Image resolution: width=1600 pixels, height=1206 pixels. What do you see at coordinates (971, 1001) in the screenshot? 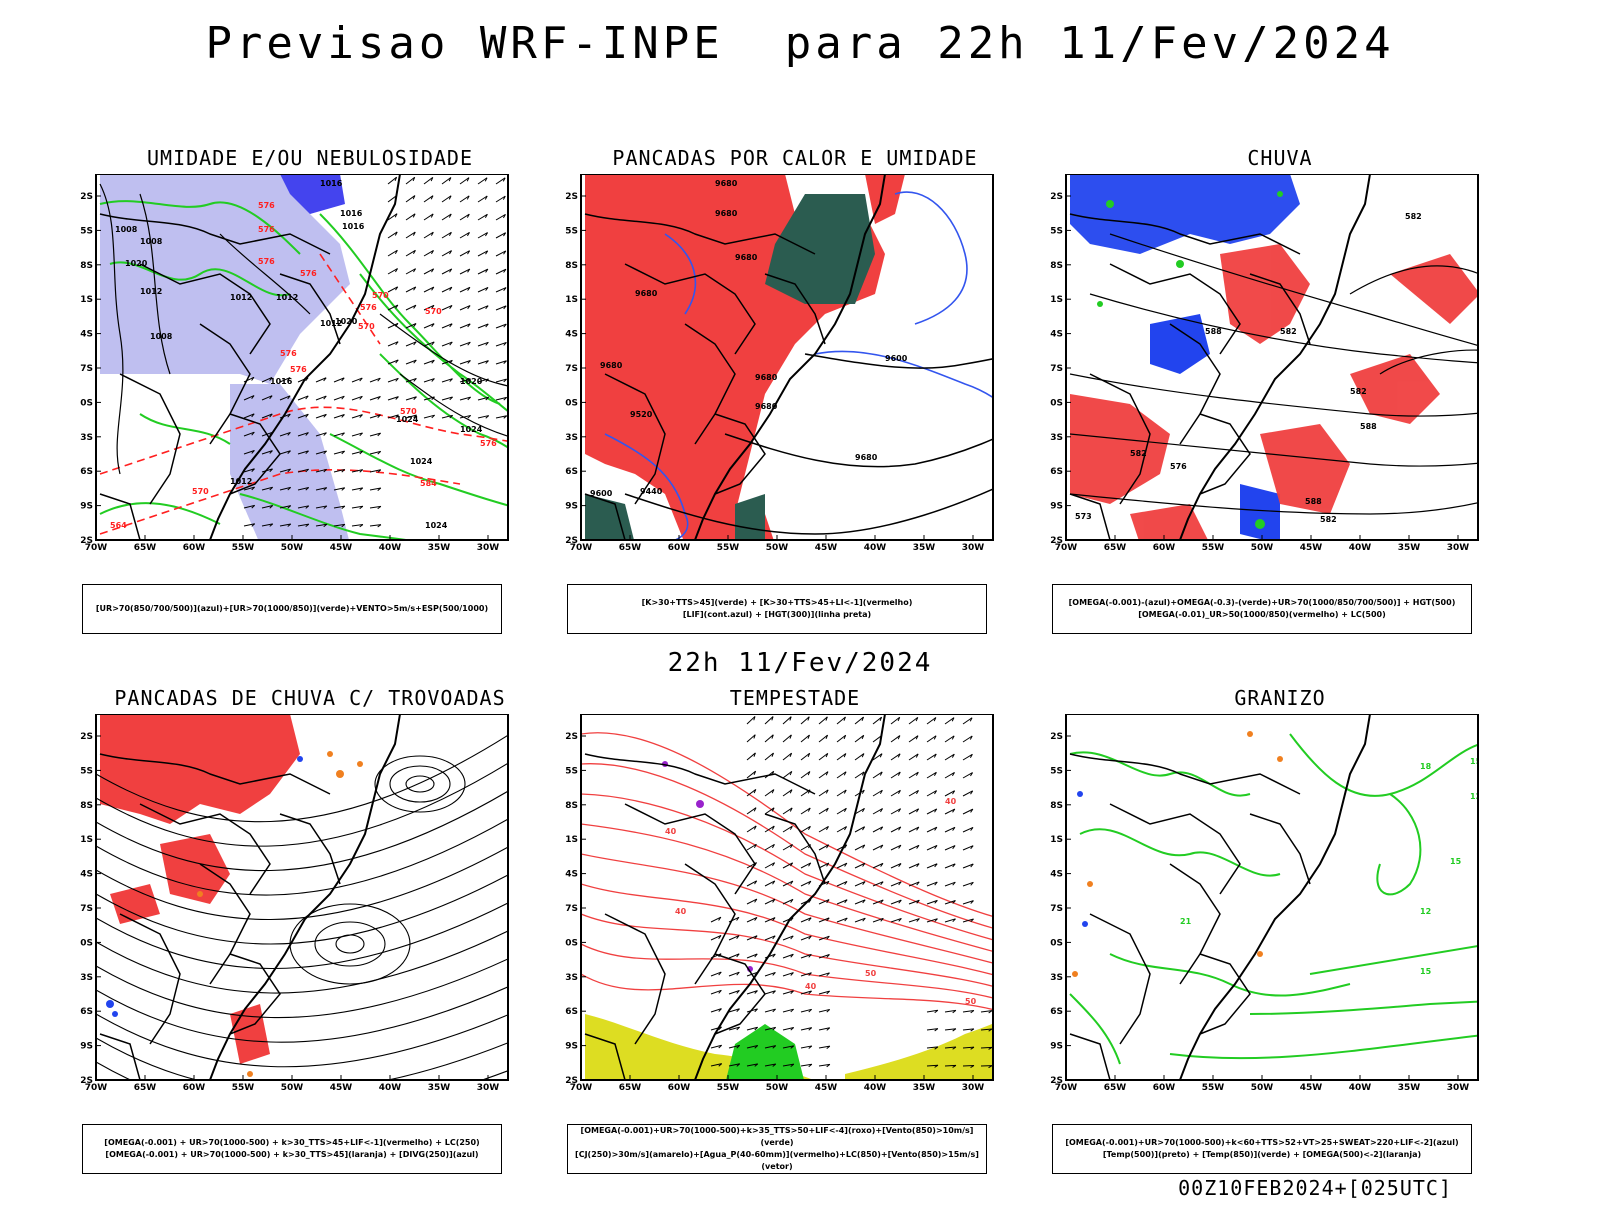
I see `contour-label: 50` at bounding box center [971, 1001].